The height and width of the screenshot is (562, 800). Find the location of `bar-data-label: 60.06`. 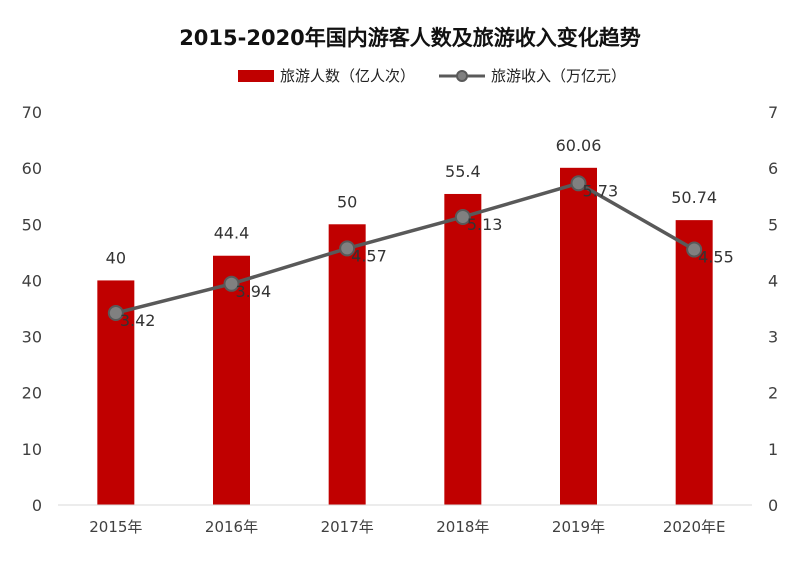

bar-data-label: 60.06 is located at coordinates (579, 145).